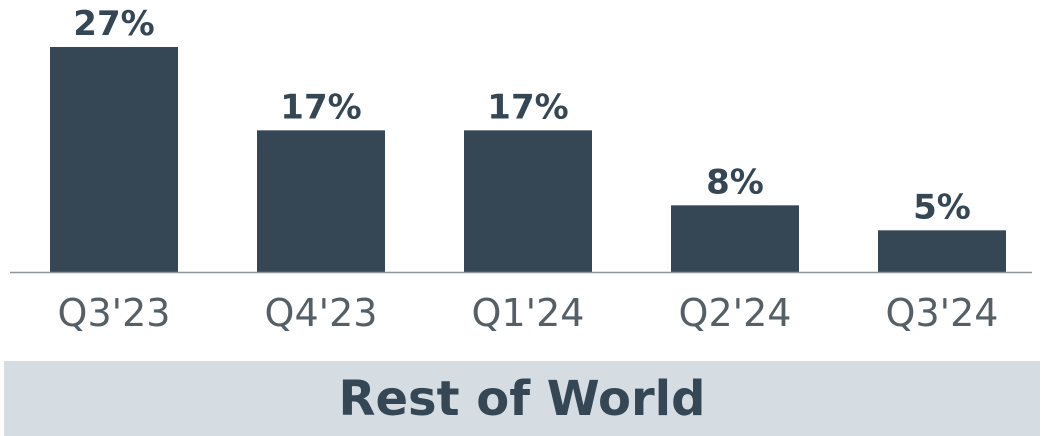 Image resolution: width=1045 pixels, height=436 pixels. I want to click on tick-labels-layer: Q3'23 Q4'23 Q1'24 Q2'24 Q3'24, so click(528, 313).